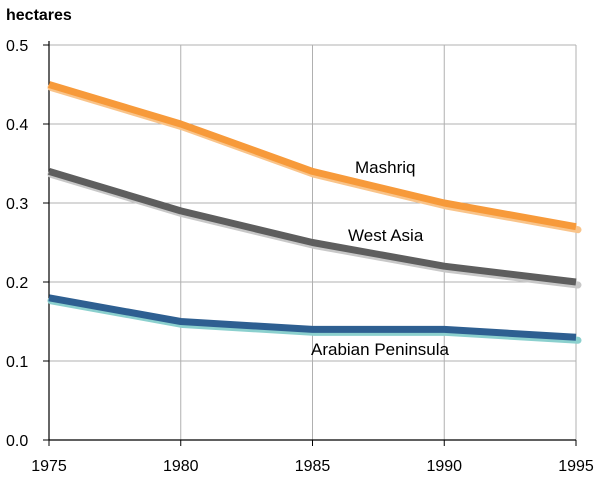 Image resolution: width=600 pixels, height=482 pixels. I want to click on series-label-mashriq: Mashriq, so click(385, 167).